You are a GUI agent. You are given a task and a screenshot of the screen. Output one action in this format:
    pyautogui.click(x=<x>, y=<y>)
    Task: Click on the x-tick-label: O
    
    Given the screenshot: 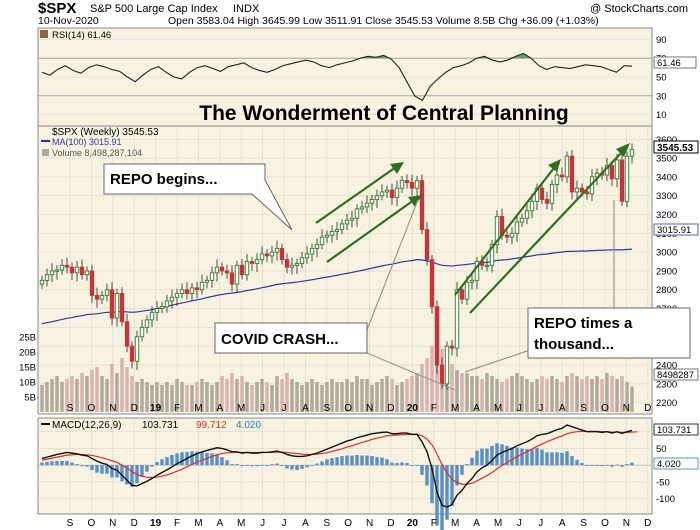 What is the action you would take?
    pyautogui.click(x=92, y=523)
    